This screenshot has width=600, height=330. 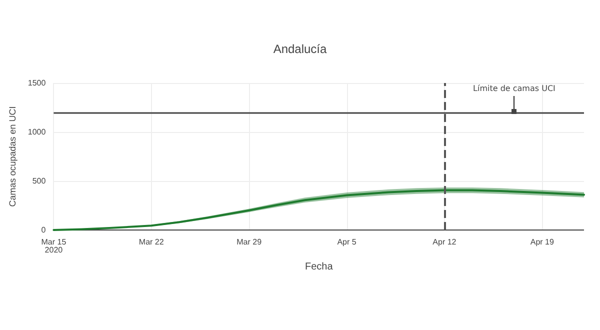 What do you see at coordinates (43, 230) in the screenshot?
I see `y-tick-label: 0` at bounding box center [43, 230].